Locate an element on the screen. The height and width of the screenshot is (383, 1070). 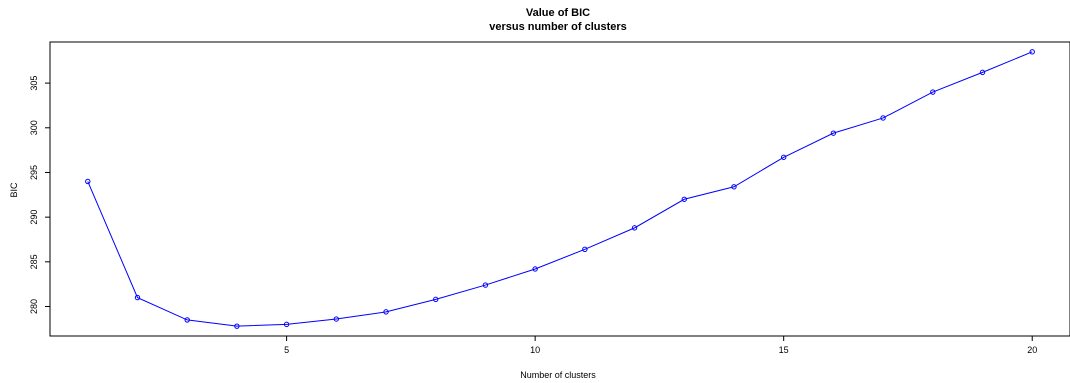
x-axis-label: Number of clusters is located at coordinates (558, 375).